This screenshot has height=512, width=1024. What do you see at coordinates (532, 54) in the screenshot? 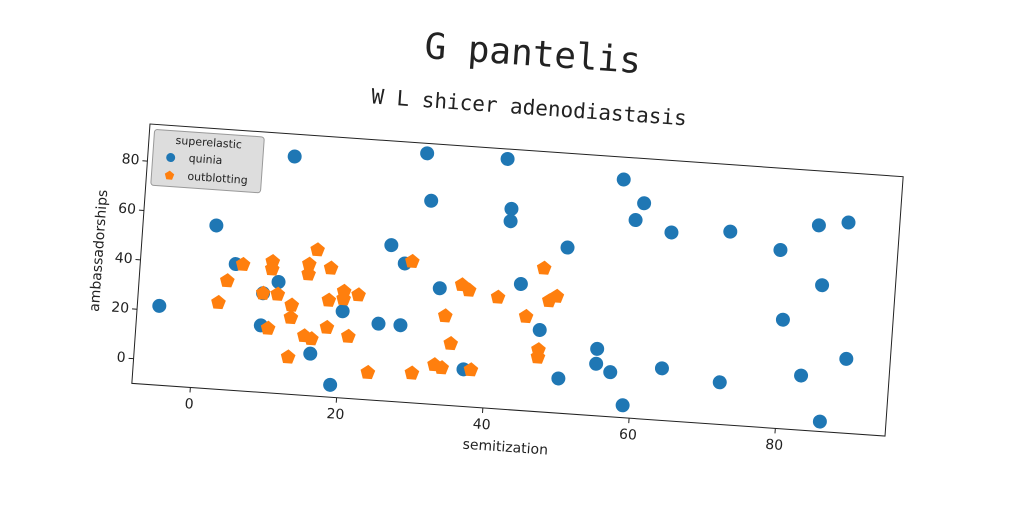
I see `chart-title: G pantelis` at bounding box center [532, 54].